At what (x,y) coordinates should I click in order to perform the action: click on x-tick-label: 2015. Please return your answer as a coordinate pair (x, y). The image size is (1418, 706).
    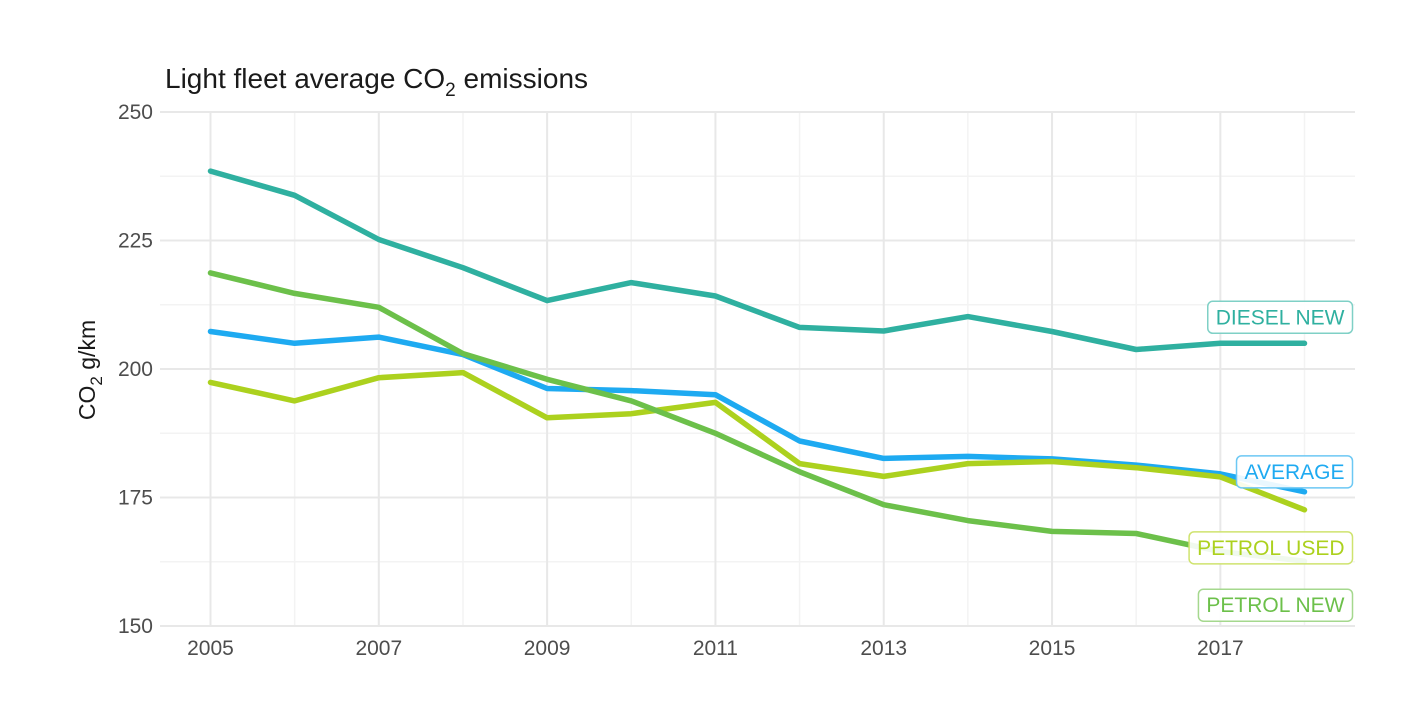
    Looking at the image, I should click on (1052, 648).